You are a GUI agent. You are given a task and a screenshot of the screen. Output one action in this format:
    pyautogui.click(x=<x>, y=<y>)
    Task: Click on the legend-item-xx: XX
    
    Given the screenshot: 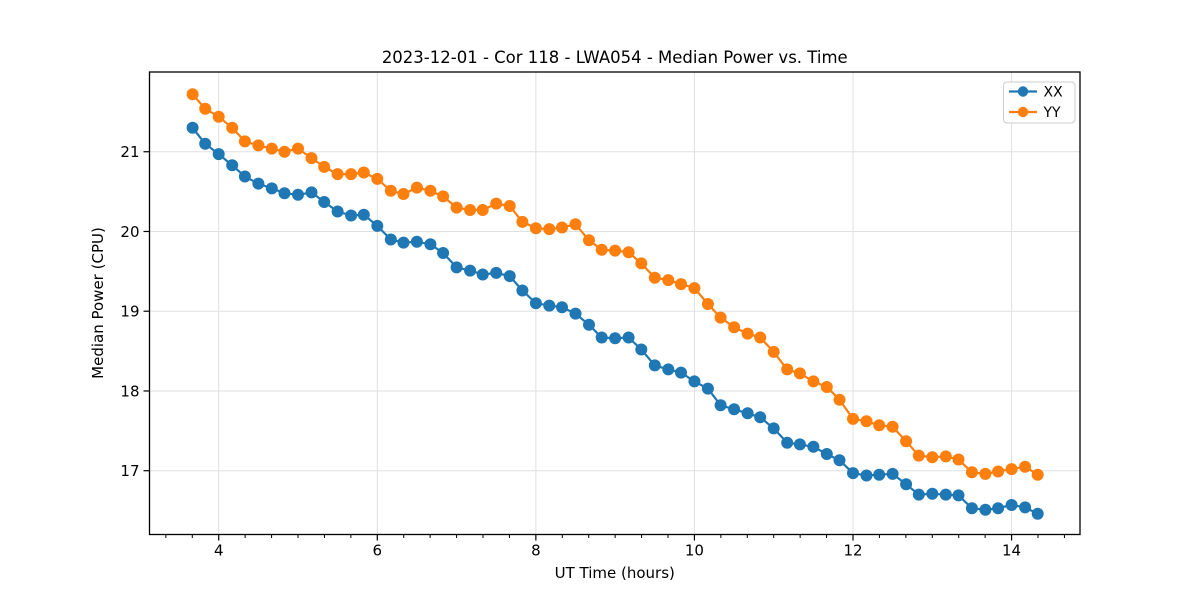 What is the action you would take?
    pyautogui.click(x=1036, y=93)
    